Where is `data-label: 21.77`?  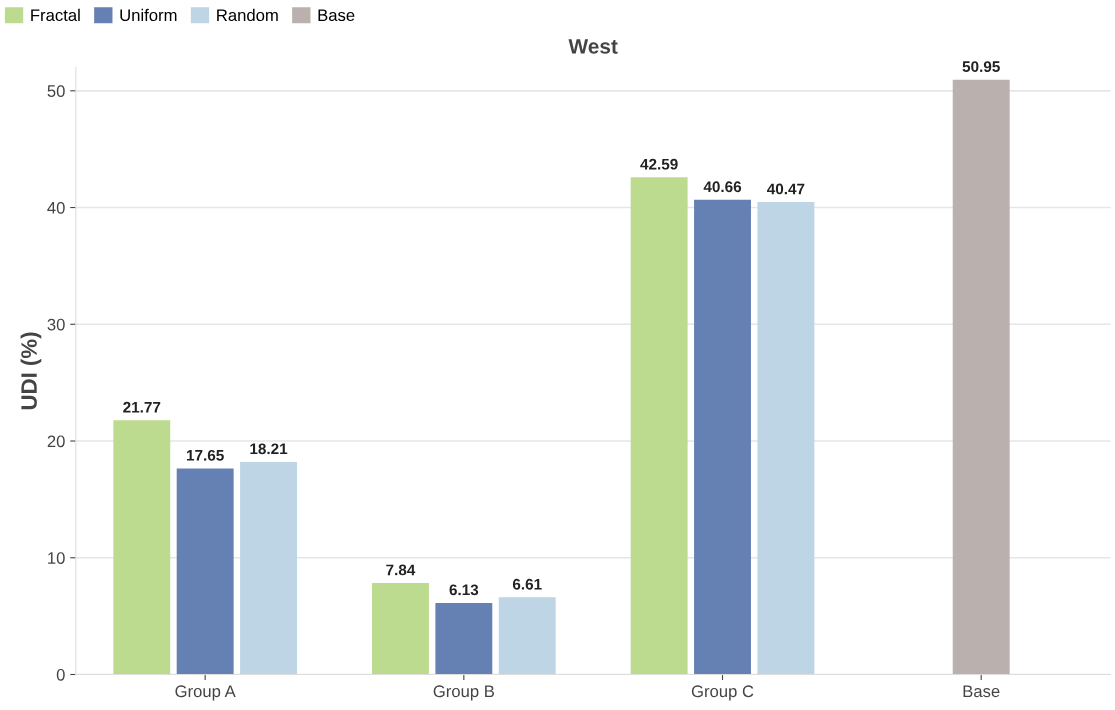 data-label: 21.77 is located at coordinates (142, 407).